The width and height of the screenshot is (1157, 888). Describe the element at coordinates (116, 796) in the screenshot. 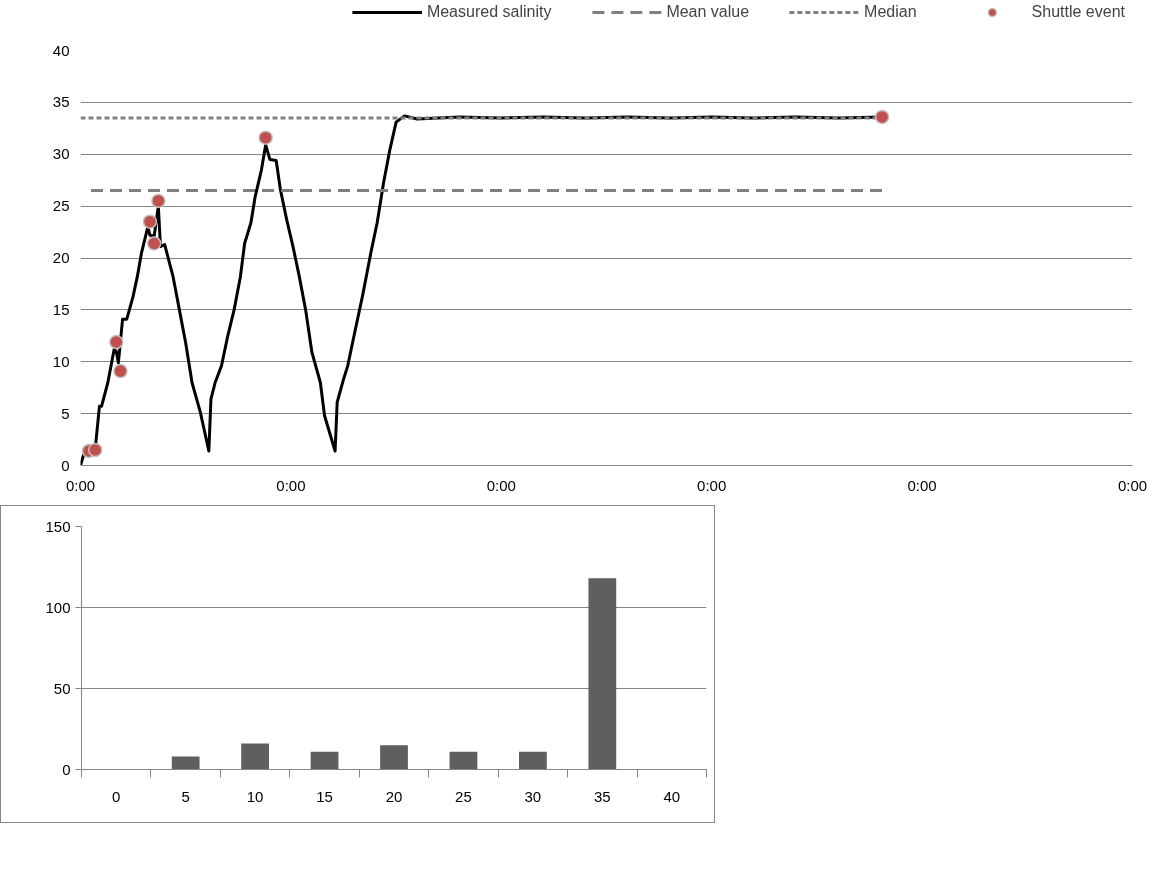

I see `x-tick-label: 0` at that location.